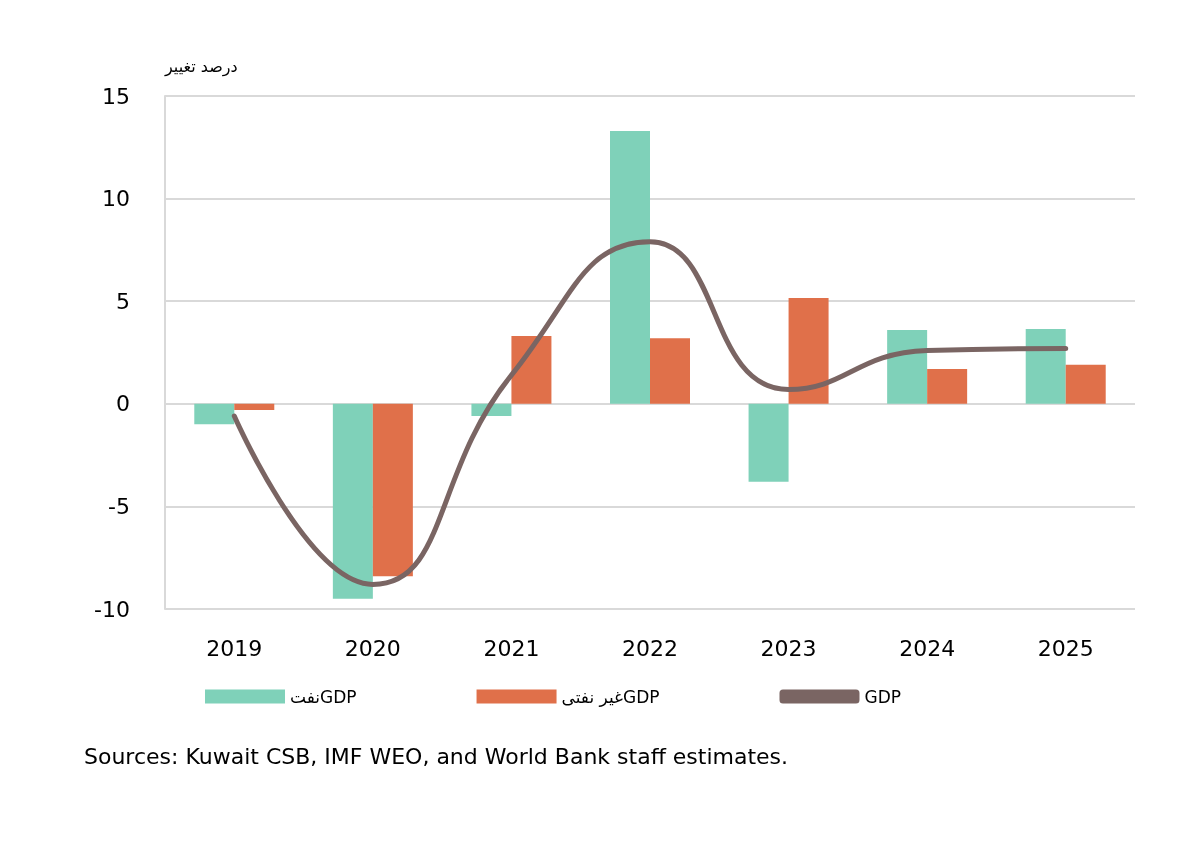 This screenshot has width=1200, height=845. Describe the element at coordinates (1065, 648) in the screenshot. I see `x-tick-label: 2025` at that location.